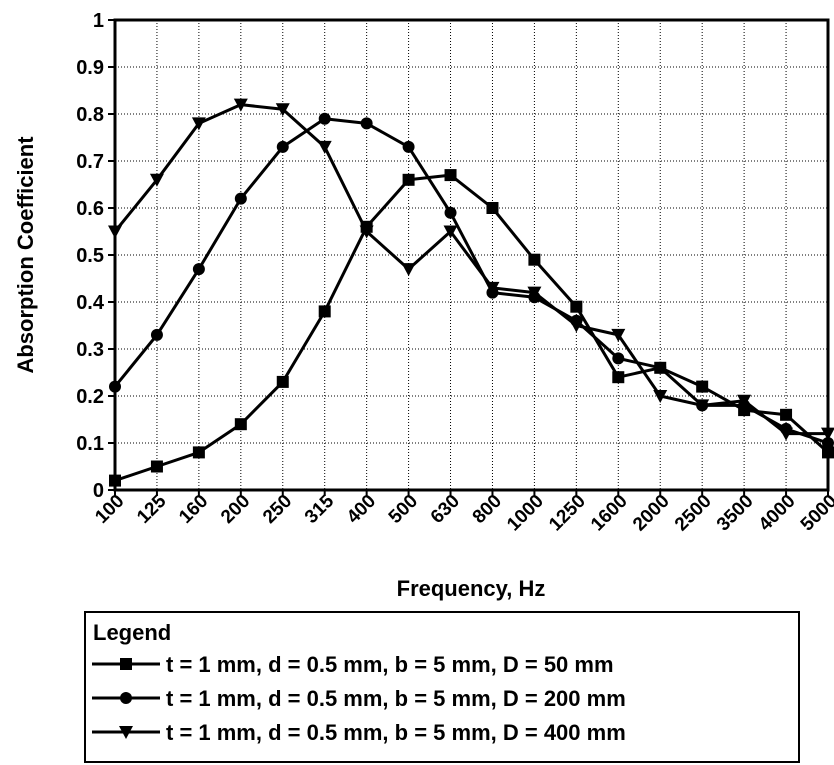  I want to click on y-tick-label: 0, so click(98, 491).